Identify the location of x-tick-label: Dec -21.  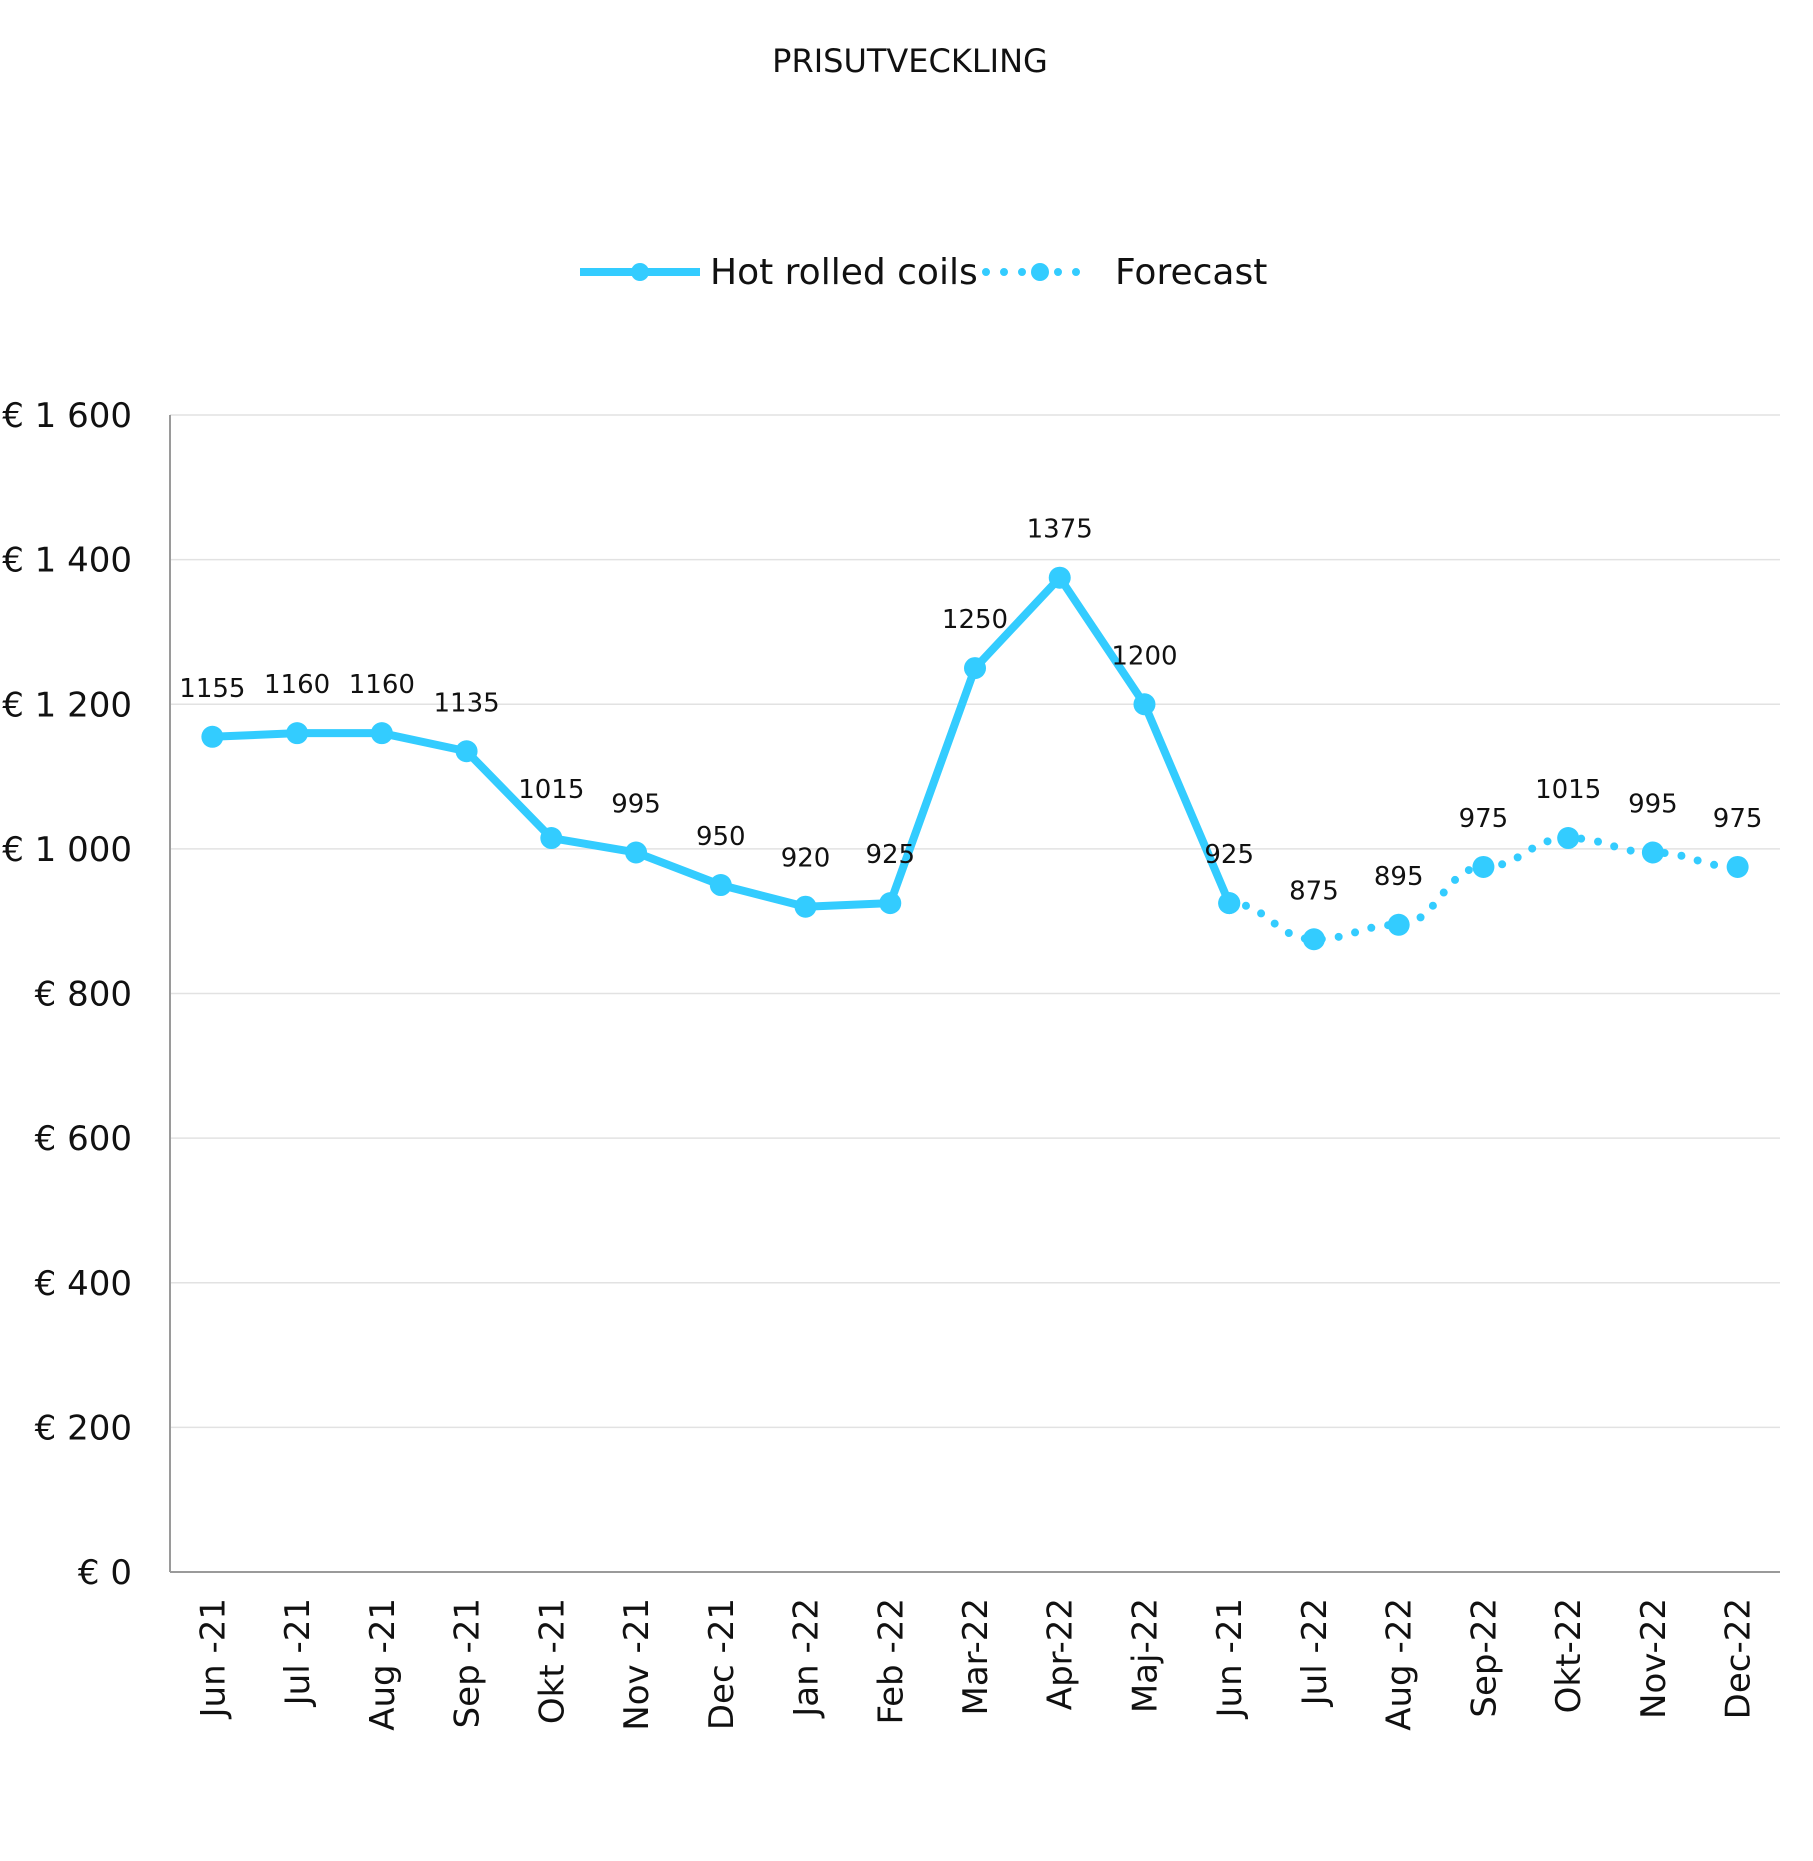
(722, 1664).